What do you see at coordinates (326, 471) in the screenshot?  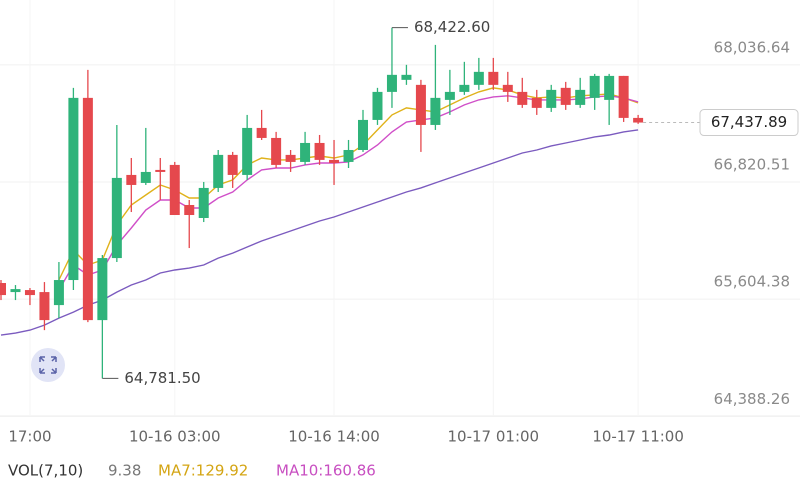 I see `vol-ma10: MA10:160.86` at bounding box center [326, 471].